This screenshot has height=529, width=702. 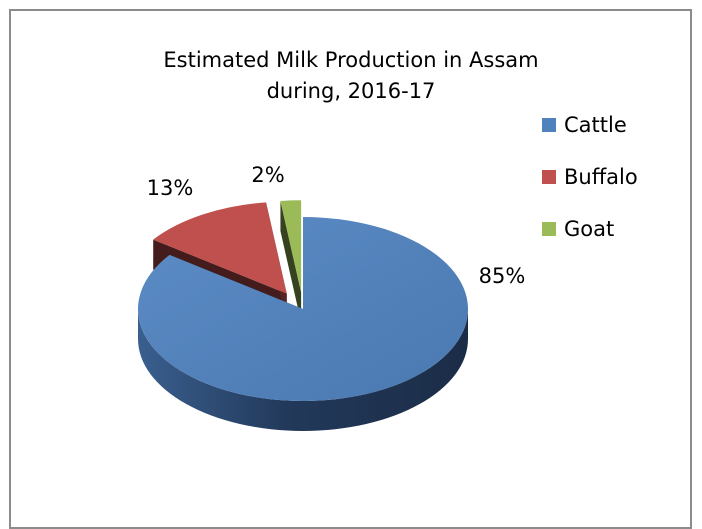 I want to click on data-labels: 85% 13% 2%, so click(x=336, y=225).